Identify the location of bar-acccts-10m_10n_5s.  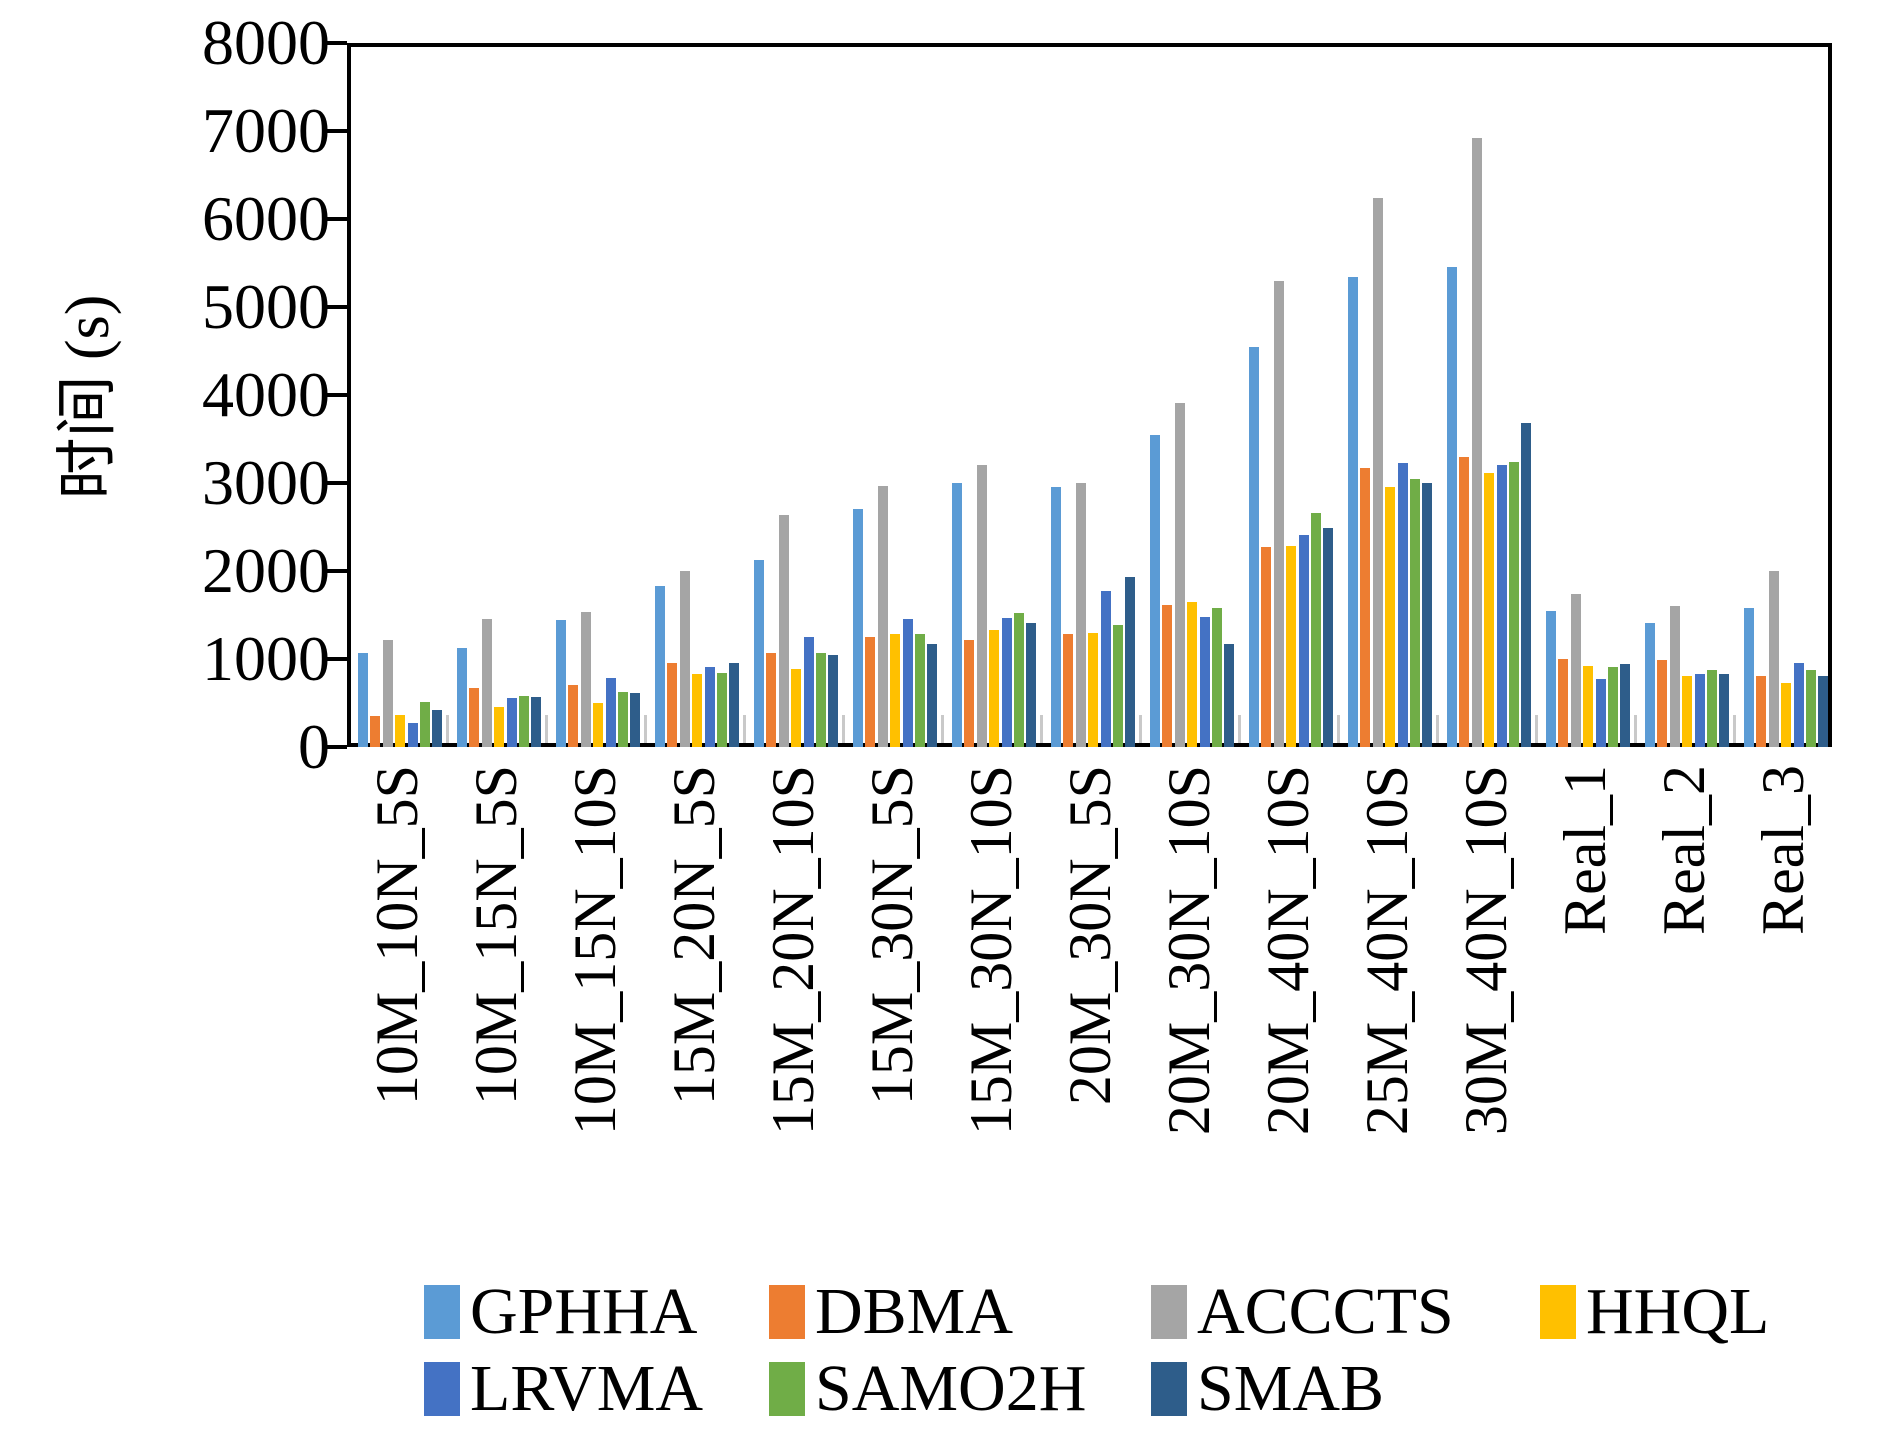
(387, 693).